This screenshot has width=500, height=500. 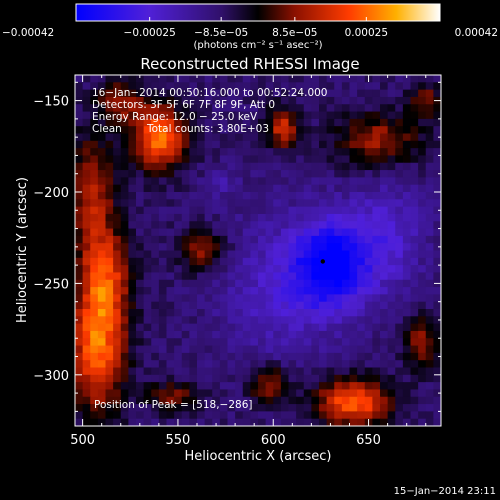 What do you see at coordinates (150, 33) in the screenshot?
I see `colorbar-tick-label: −0.00025` at bounding box center [150, 33].